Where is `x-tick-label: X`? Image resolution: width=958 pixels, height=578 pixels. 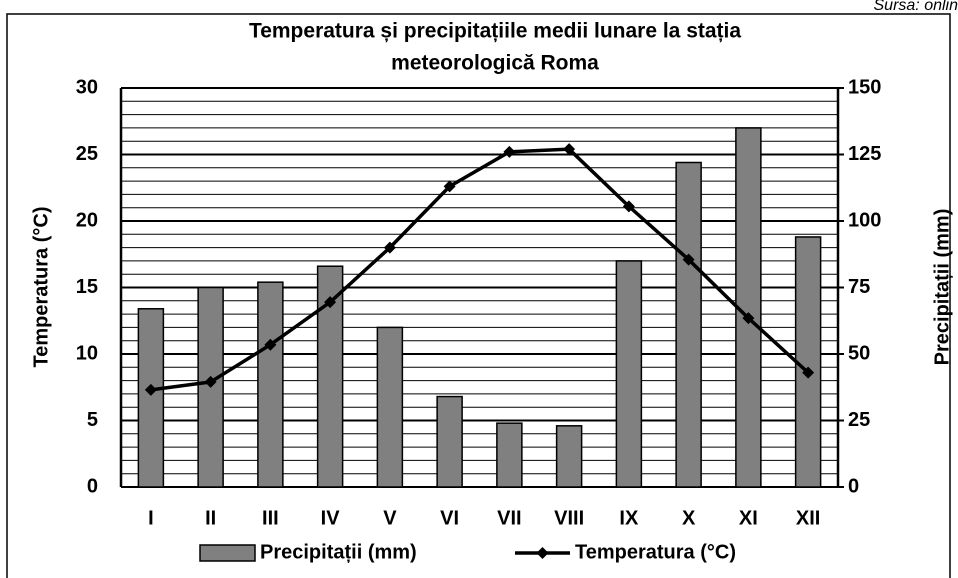
x-tick-label: X is located at coordinates (689, 518).